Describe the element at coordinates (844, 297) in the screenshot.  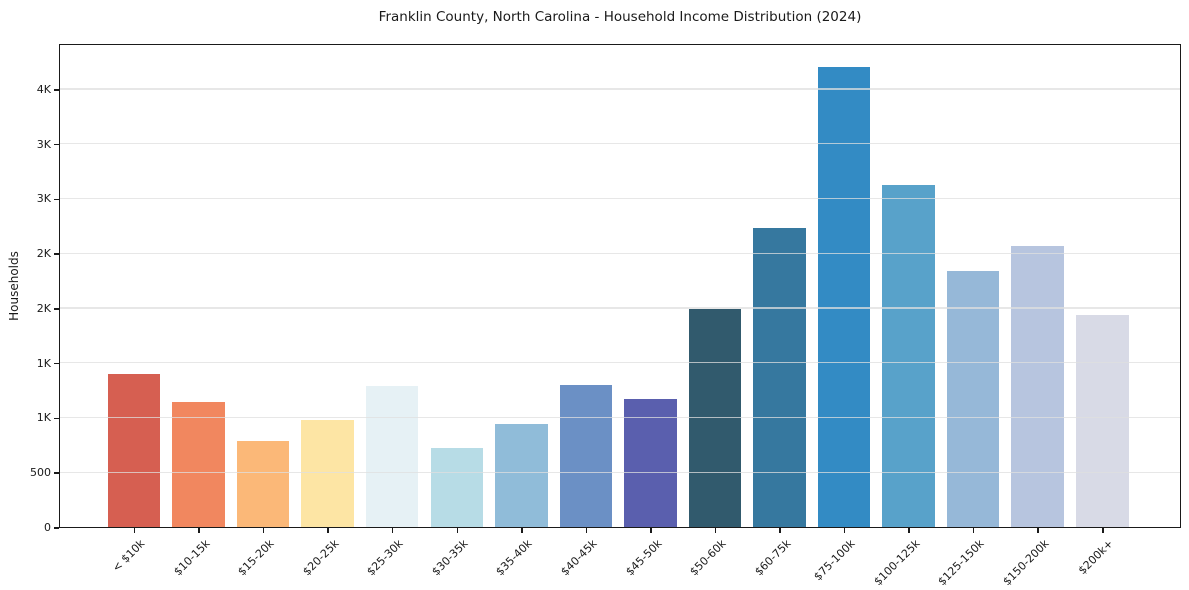
I see `bar-$75-100k` at that location.